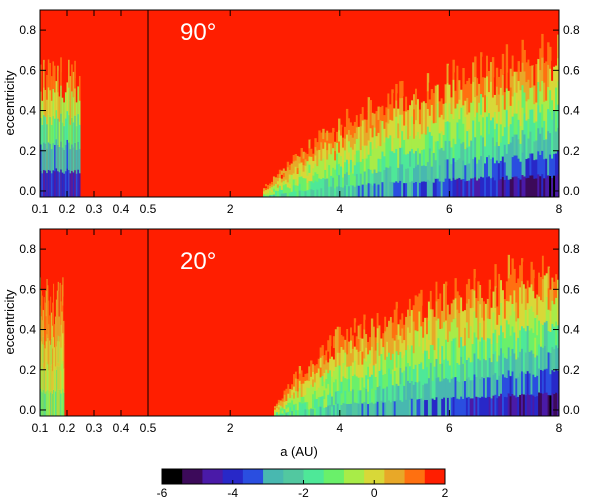  I want to click on x-tick-label: 0.2, so click(67, 428).